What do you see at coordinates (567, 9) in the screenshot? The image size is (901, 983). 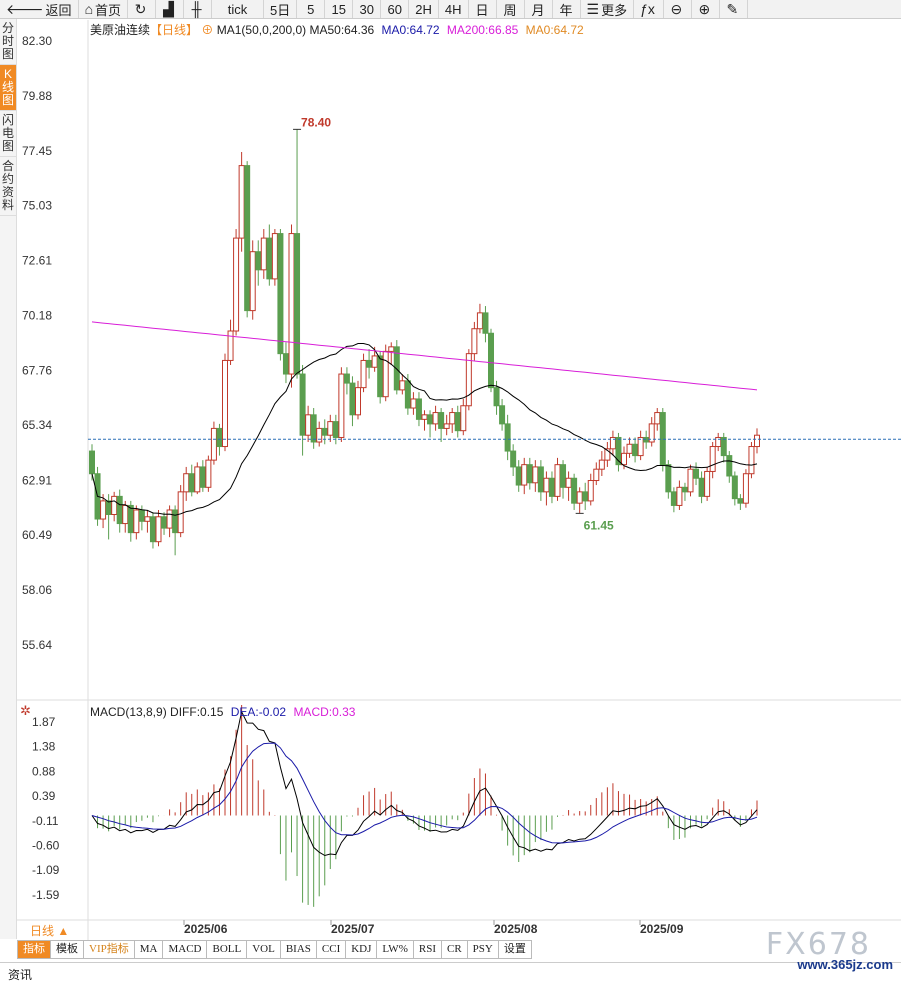 I see `toolbar-item-年: 年` at bounding box center [567, 9].